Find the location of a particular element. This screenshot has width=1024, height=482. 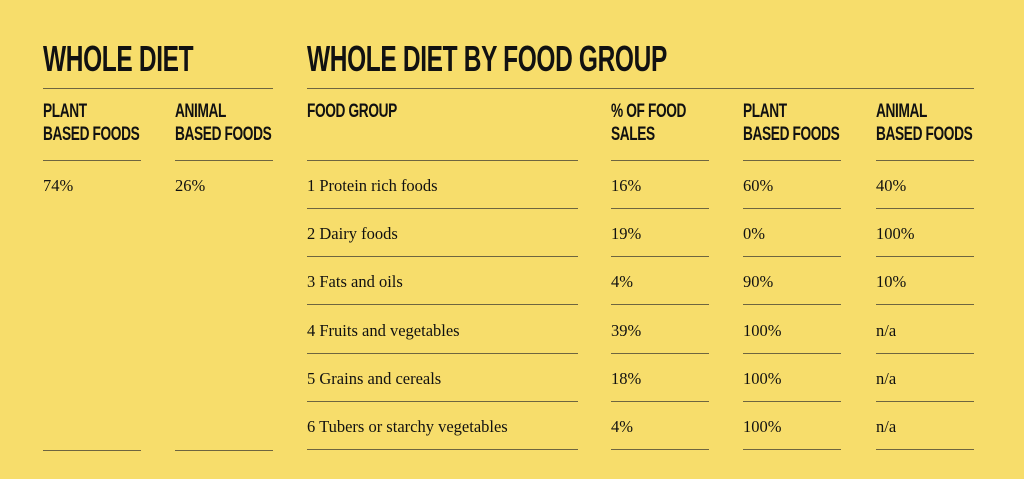

animal-share-cell: 100% is located at coordinates (895, 234).